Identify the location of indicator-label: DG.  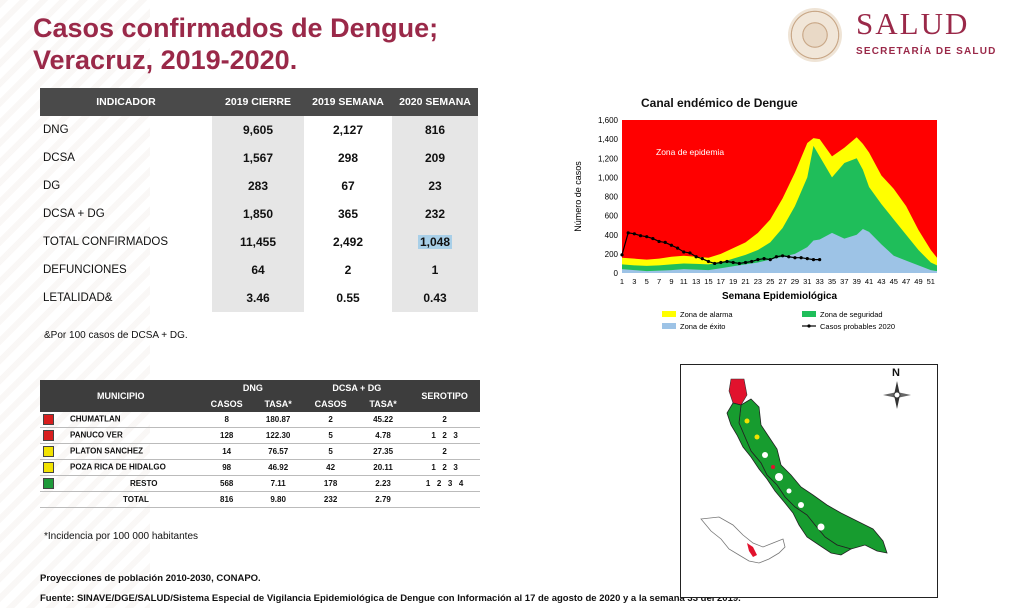
(52, 186).